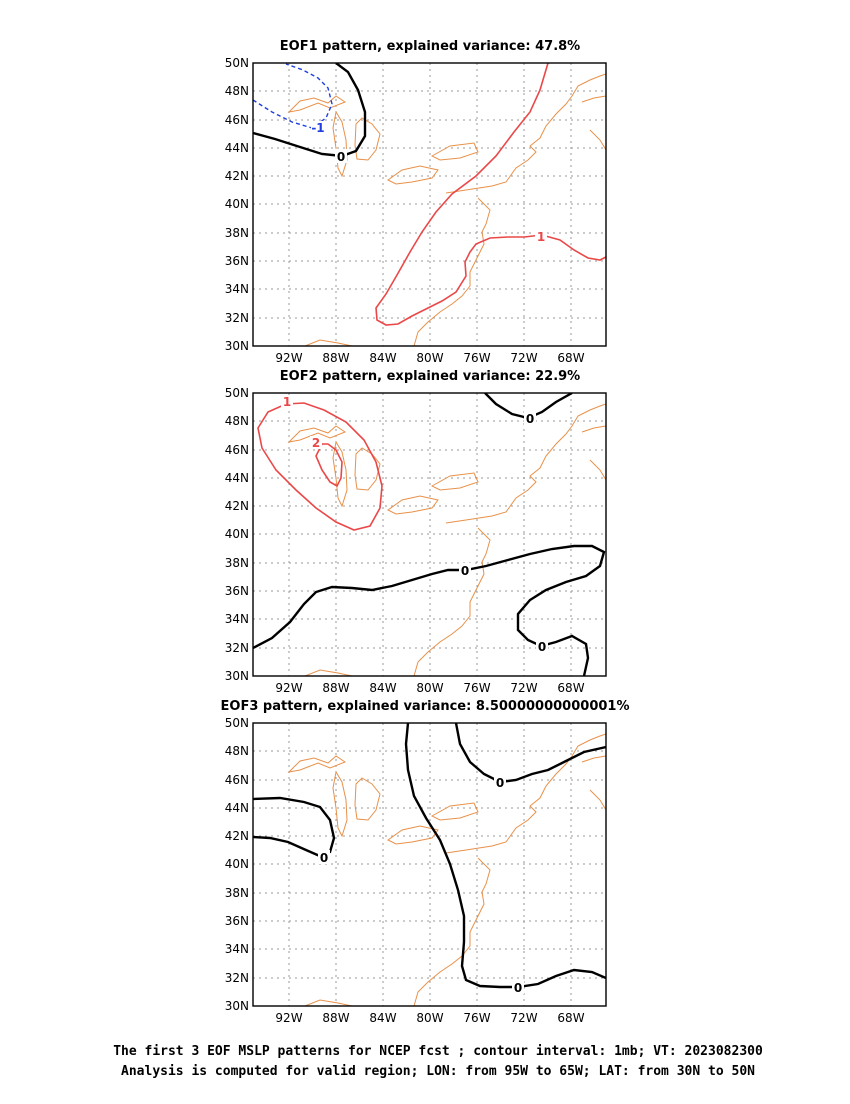 This screenshot has height=1104, width=850. I want to click on panel-title: EOF1 pattern, explained variance: 47.8%, so click(430, 46).